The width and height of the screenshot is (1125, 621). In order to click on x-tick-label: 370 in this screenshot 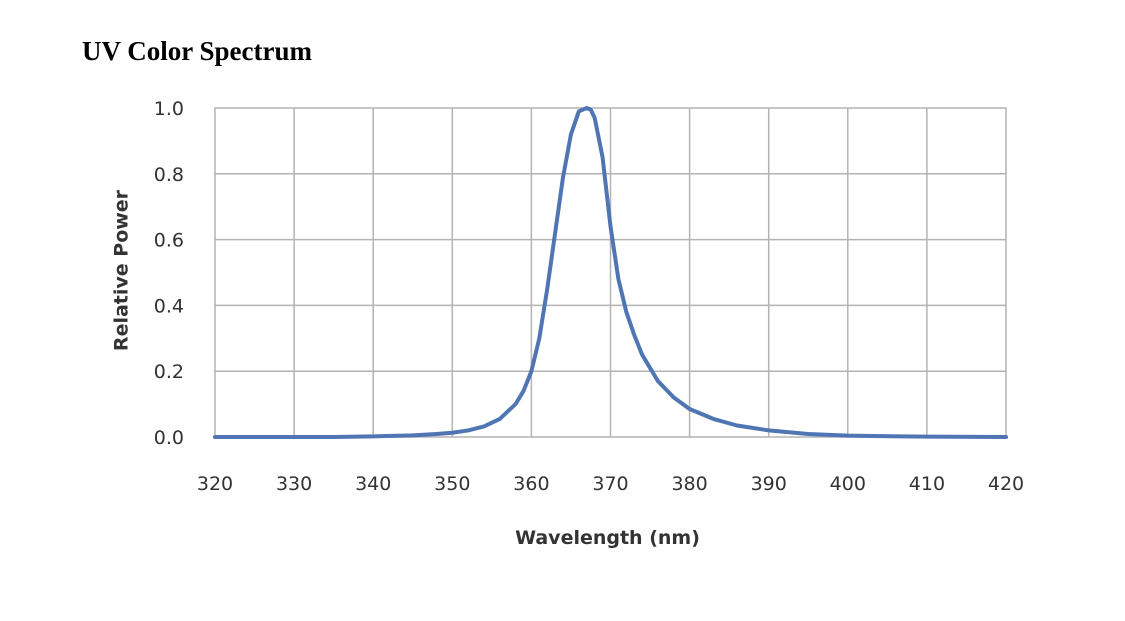, I will do `click(610, 484)`.